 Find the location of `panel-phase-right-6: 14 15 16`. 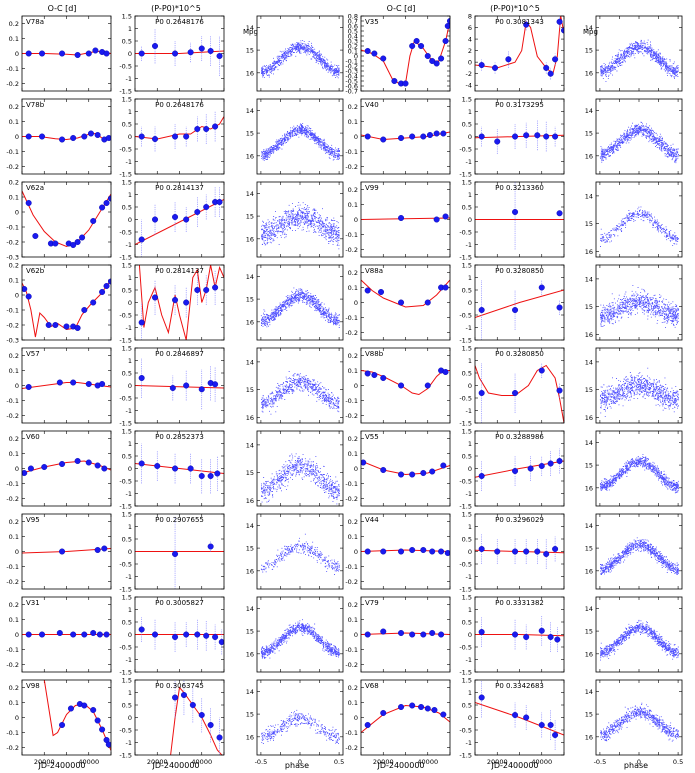

panel-phase-right-6: 14 15 16 is located at coordinates (634, 551).